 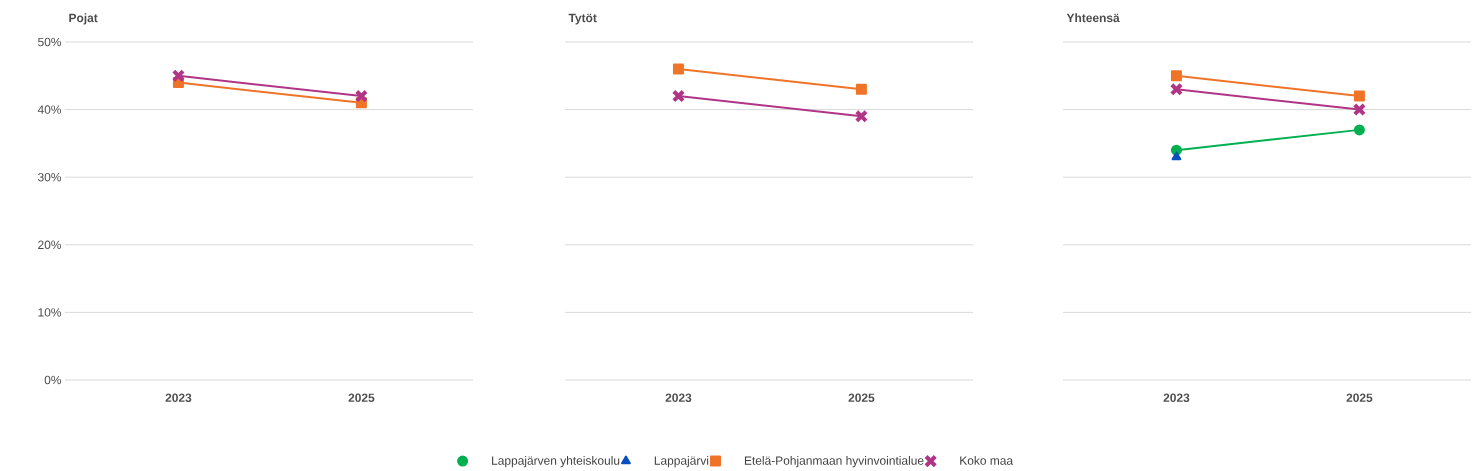 I want to click on legend-label: Koko maa, so click(x=987, y=460).